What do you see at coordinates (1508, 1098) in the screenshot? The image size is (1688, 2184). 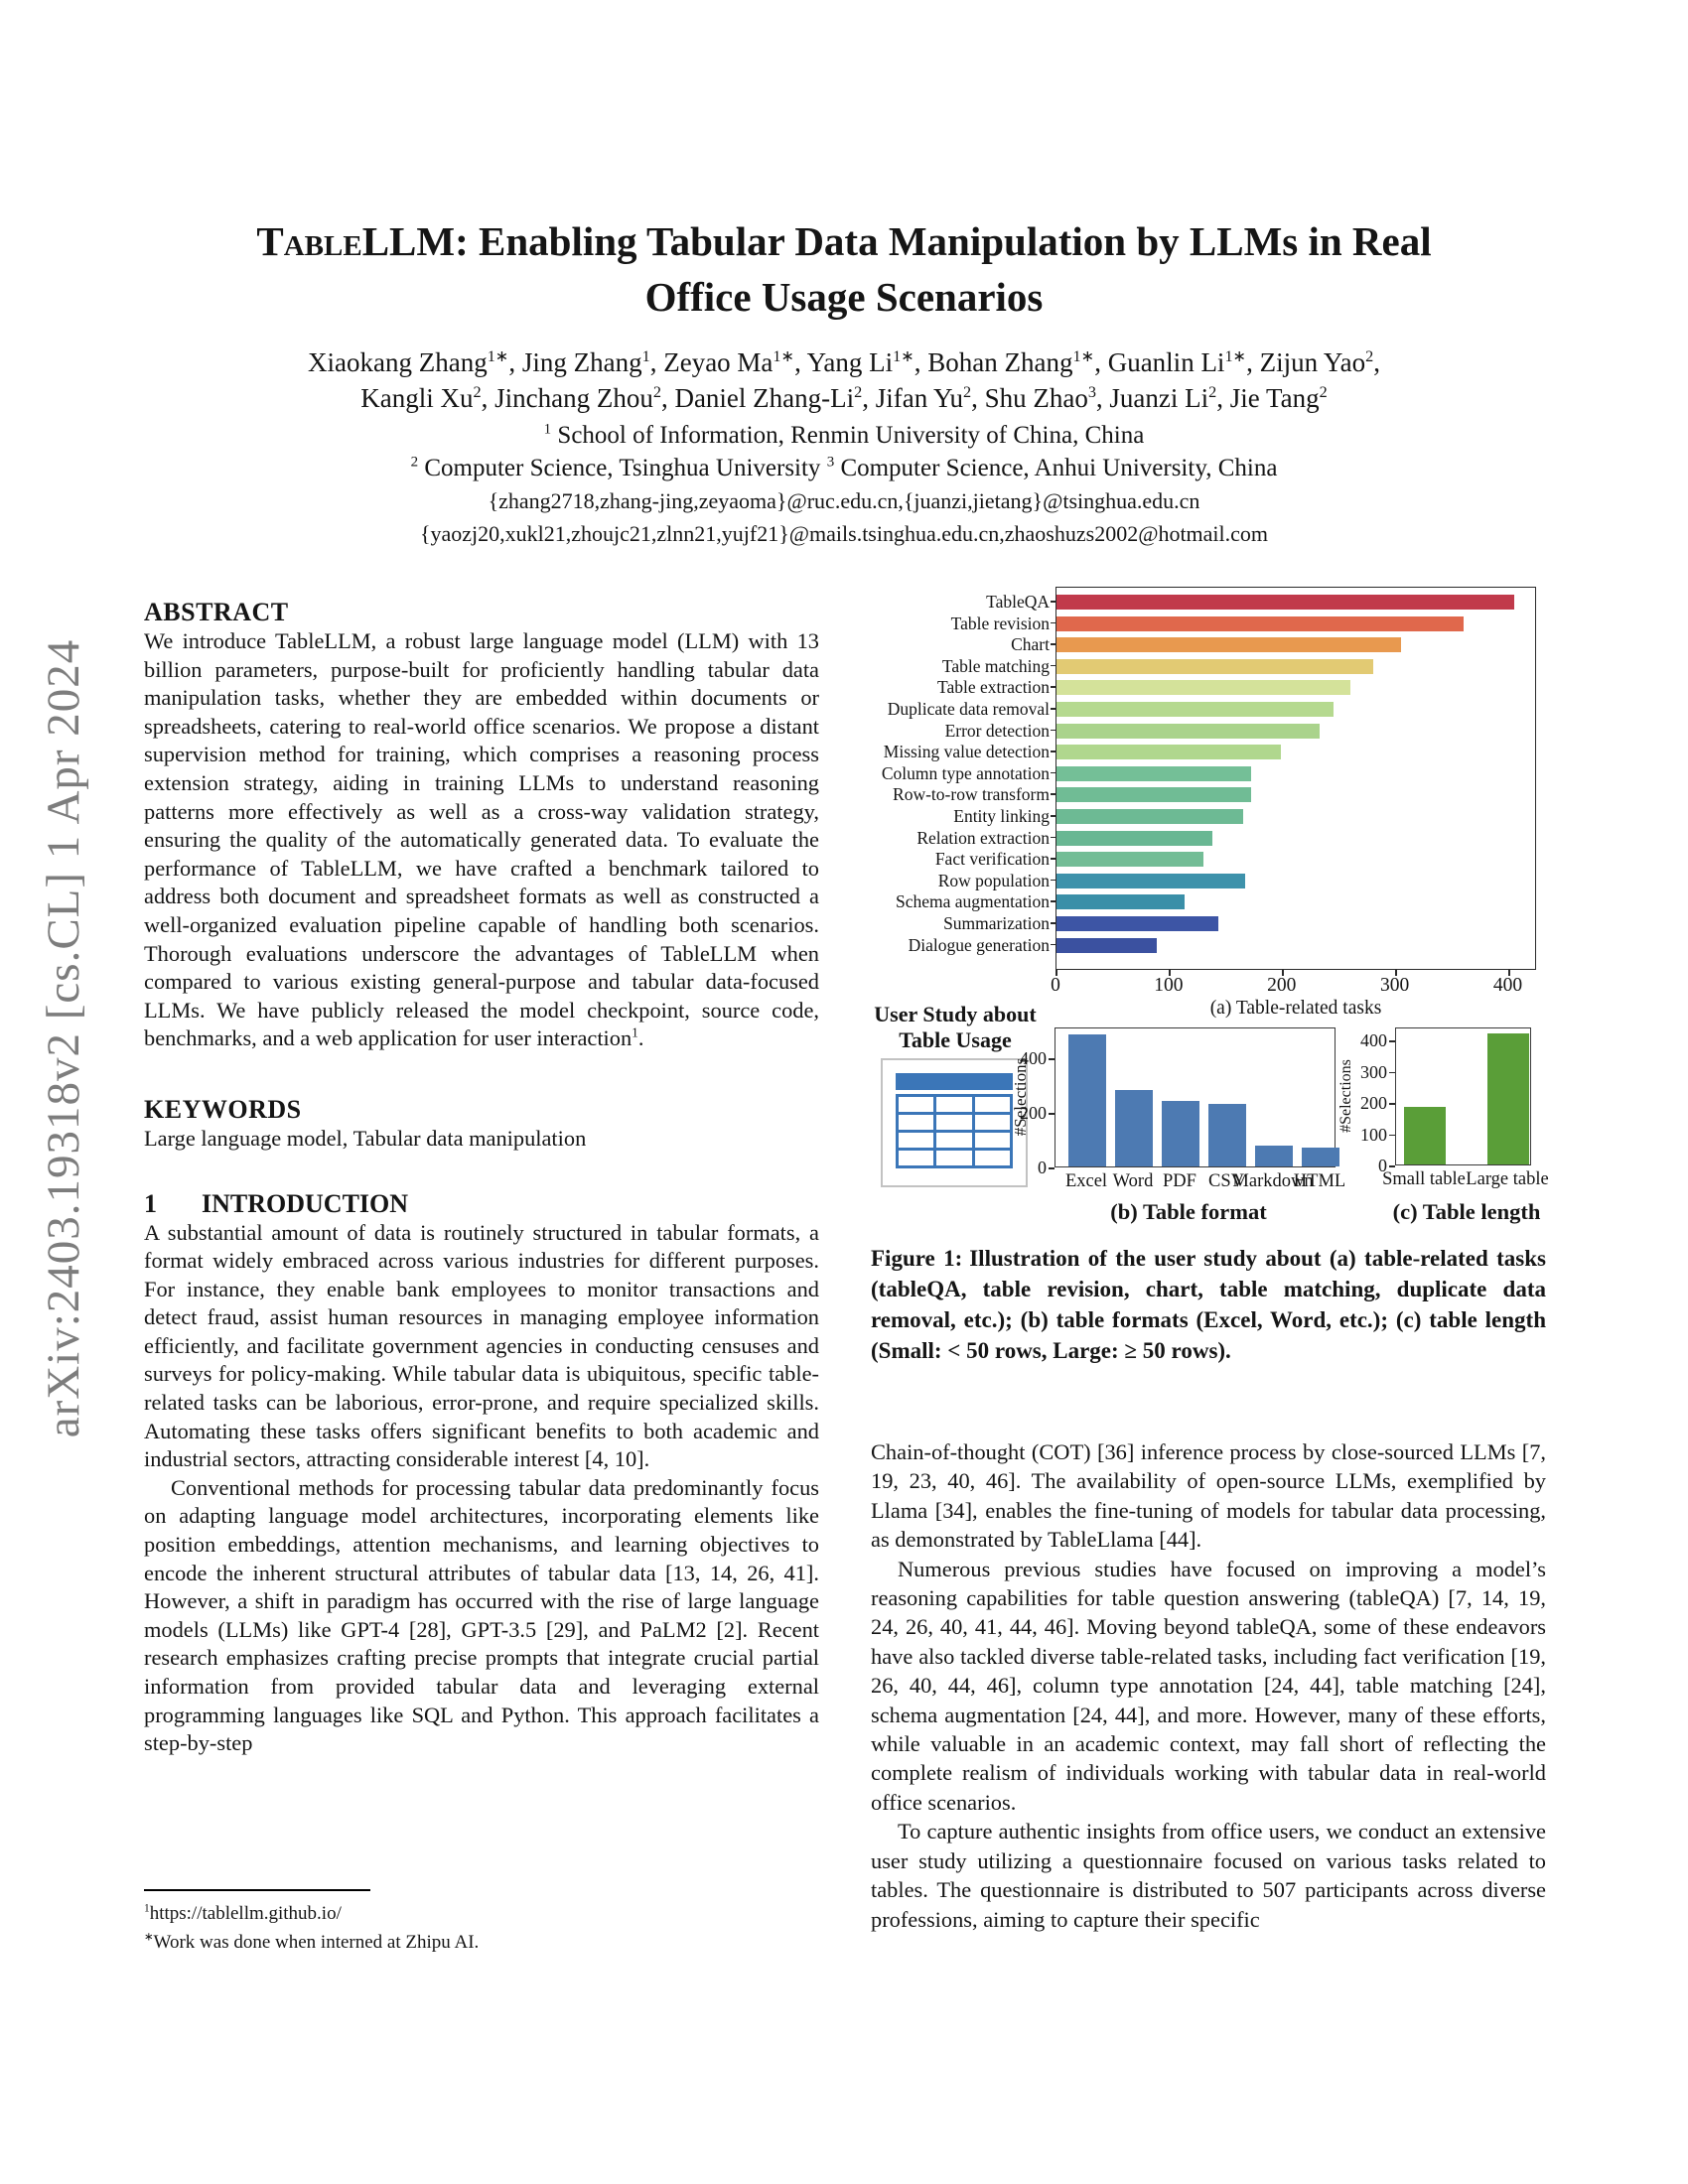 I see `bar-large-table` at bounding box center [1508, 1098].